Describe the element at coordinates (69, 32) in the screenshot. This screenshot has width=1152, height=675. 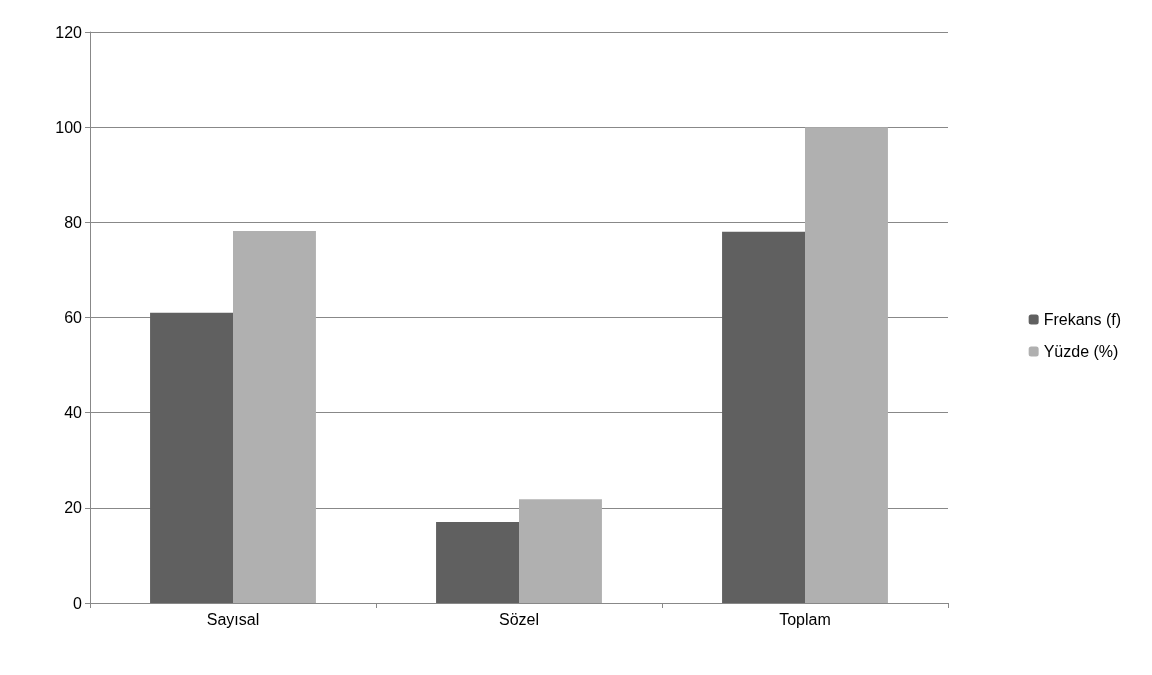
I see `y-tick-label: 120` at that location.